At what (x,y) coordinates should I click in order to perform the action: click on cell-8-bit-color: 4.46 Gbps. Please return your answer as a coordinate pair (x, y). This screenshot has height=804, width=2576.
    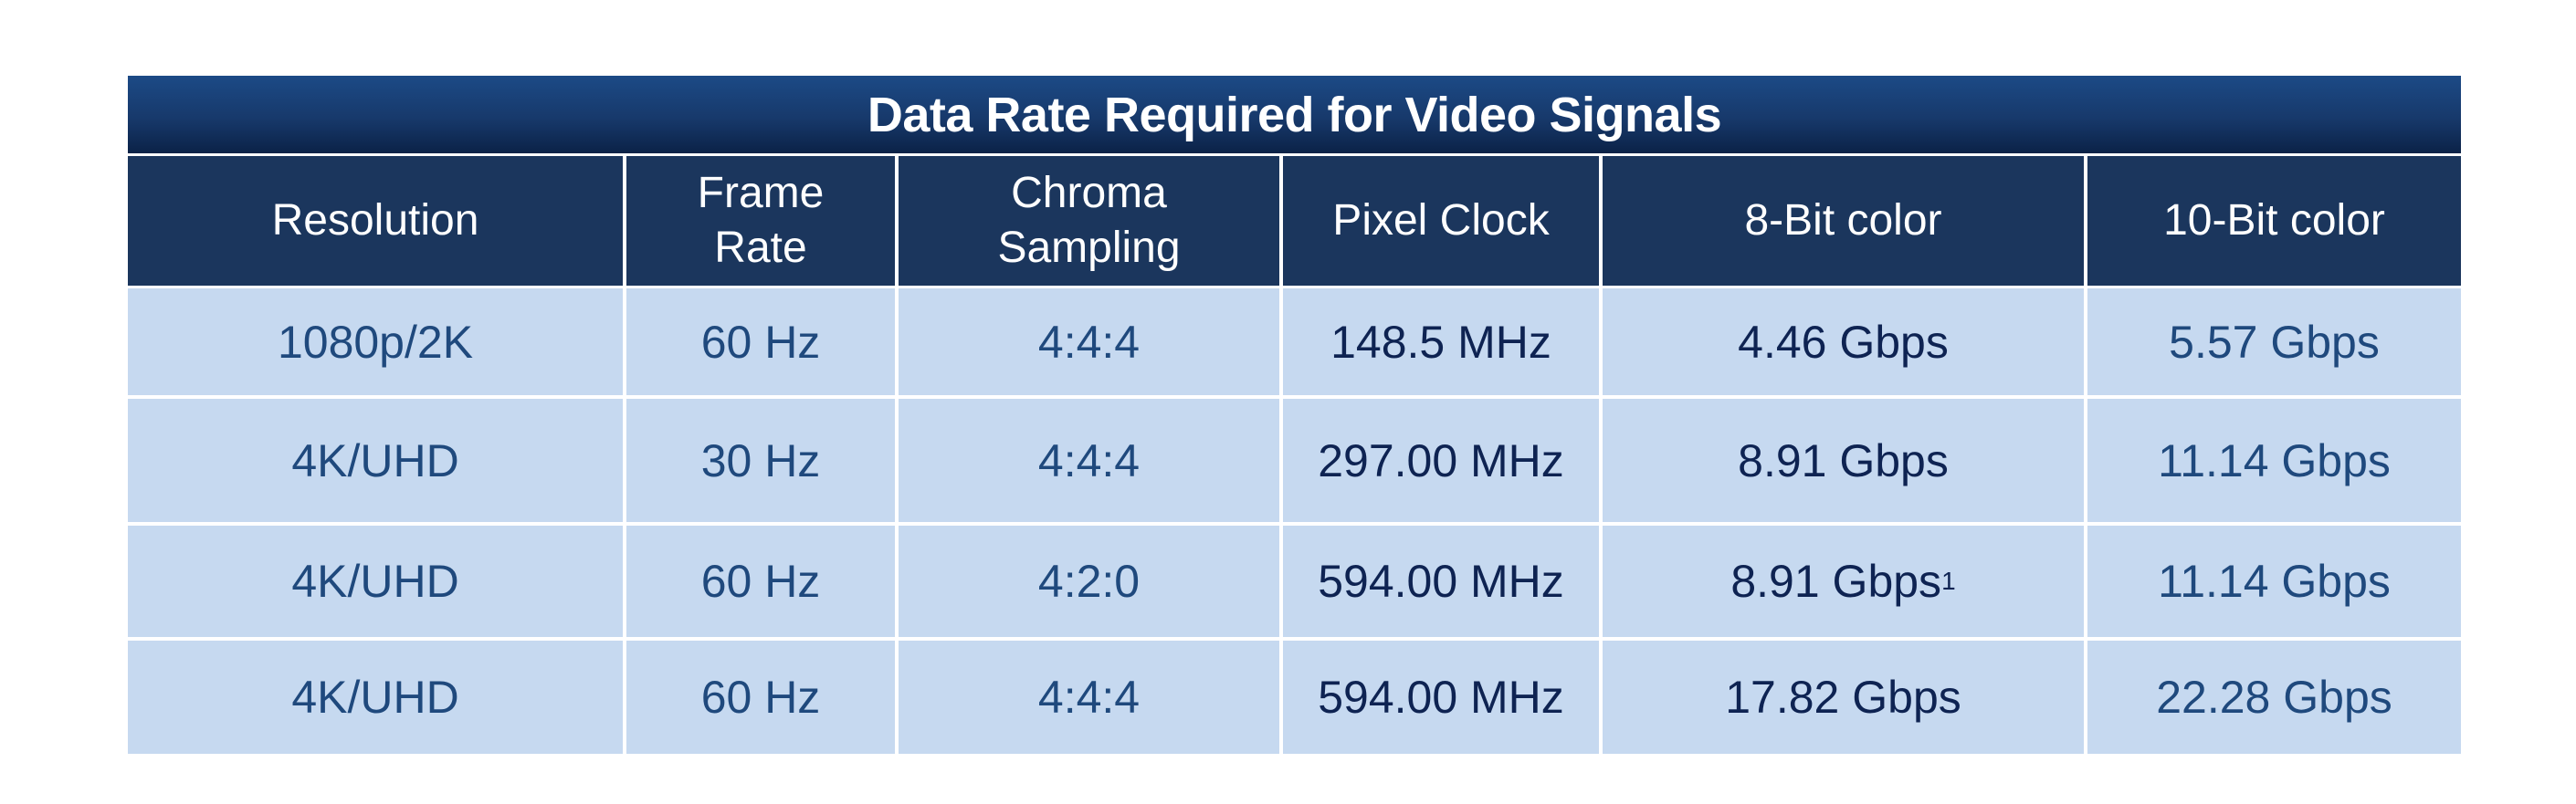
    Looking at the image, I should click on (1843, 341).